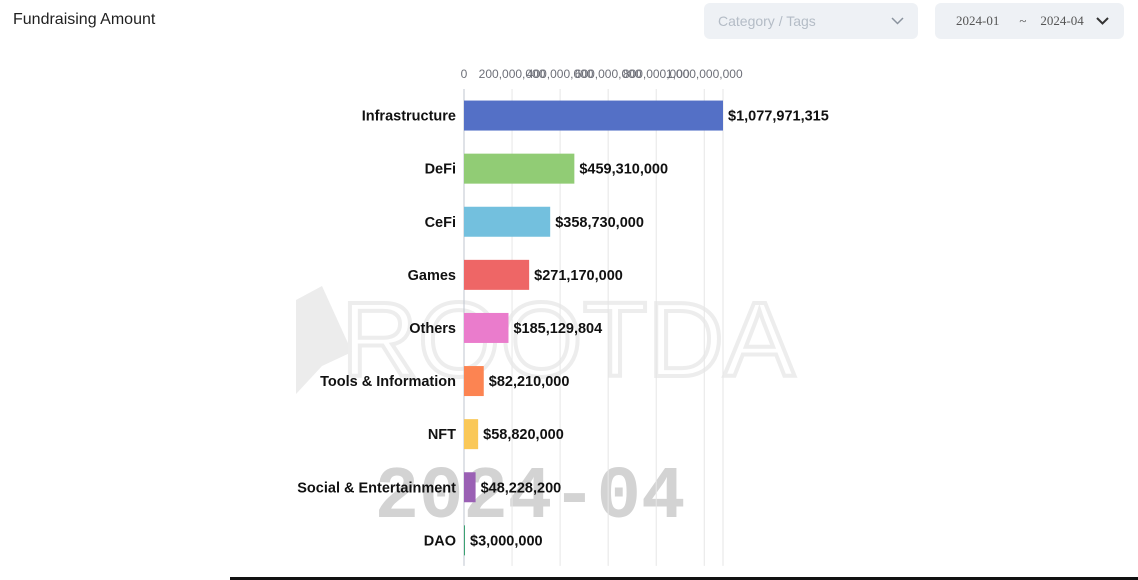 This screenshot has height=580, width=1138. Describe the element at coordinates (578, 276) in the screenshot. I see `value-label: $271,170,000` at that location.